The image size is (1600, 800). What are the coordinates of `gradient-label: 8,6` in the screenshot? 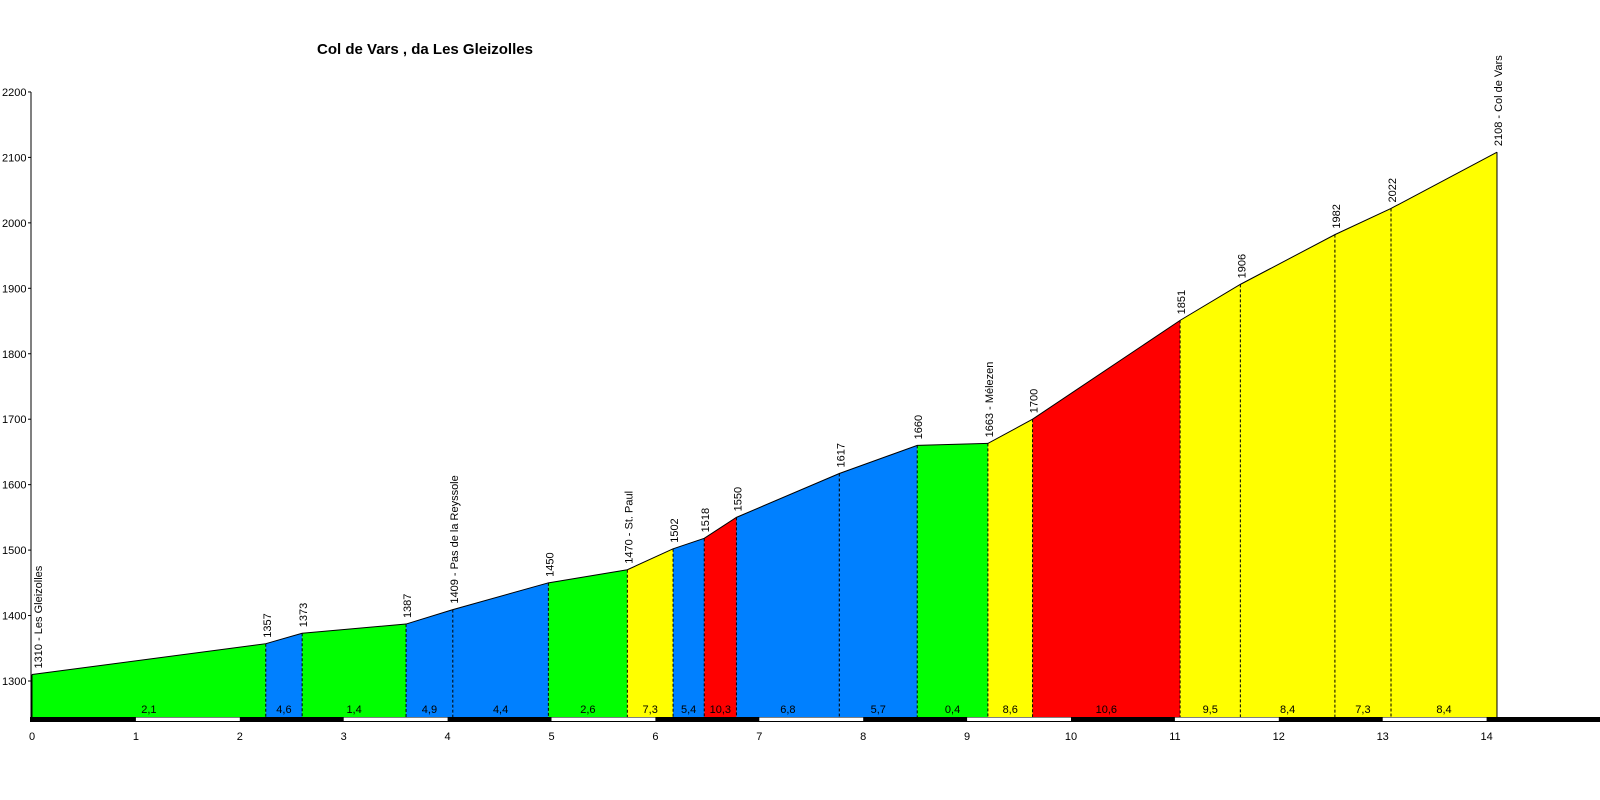 It's located at (1010, 710).